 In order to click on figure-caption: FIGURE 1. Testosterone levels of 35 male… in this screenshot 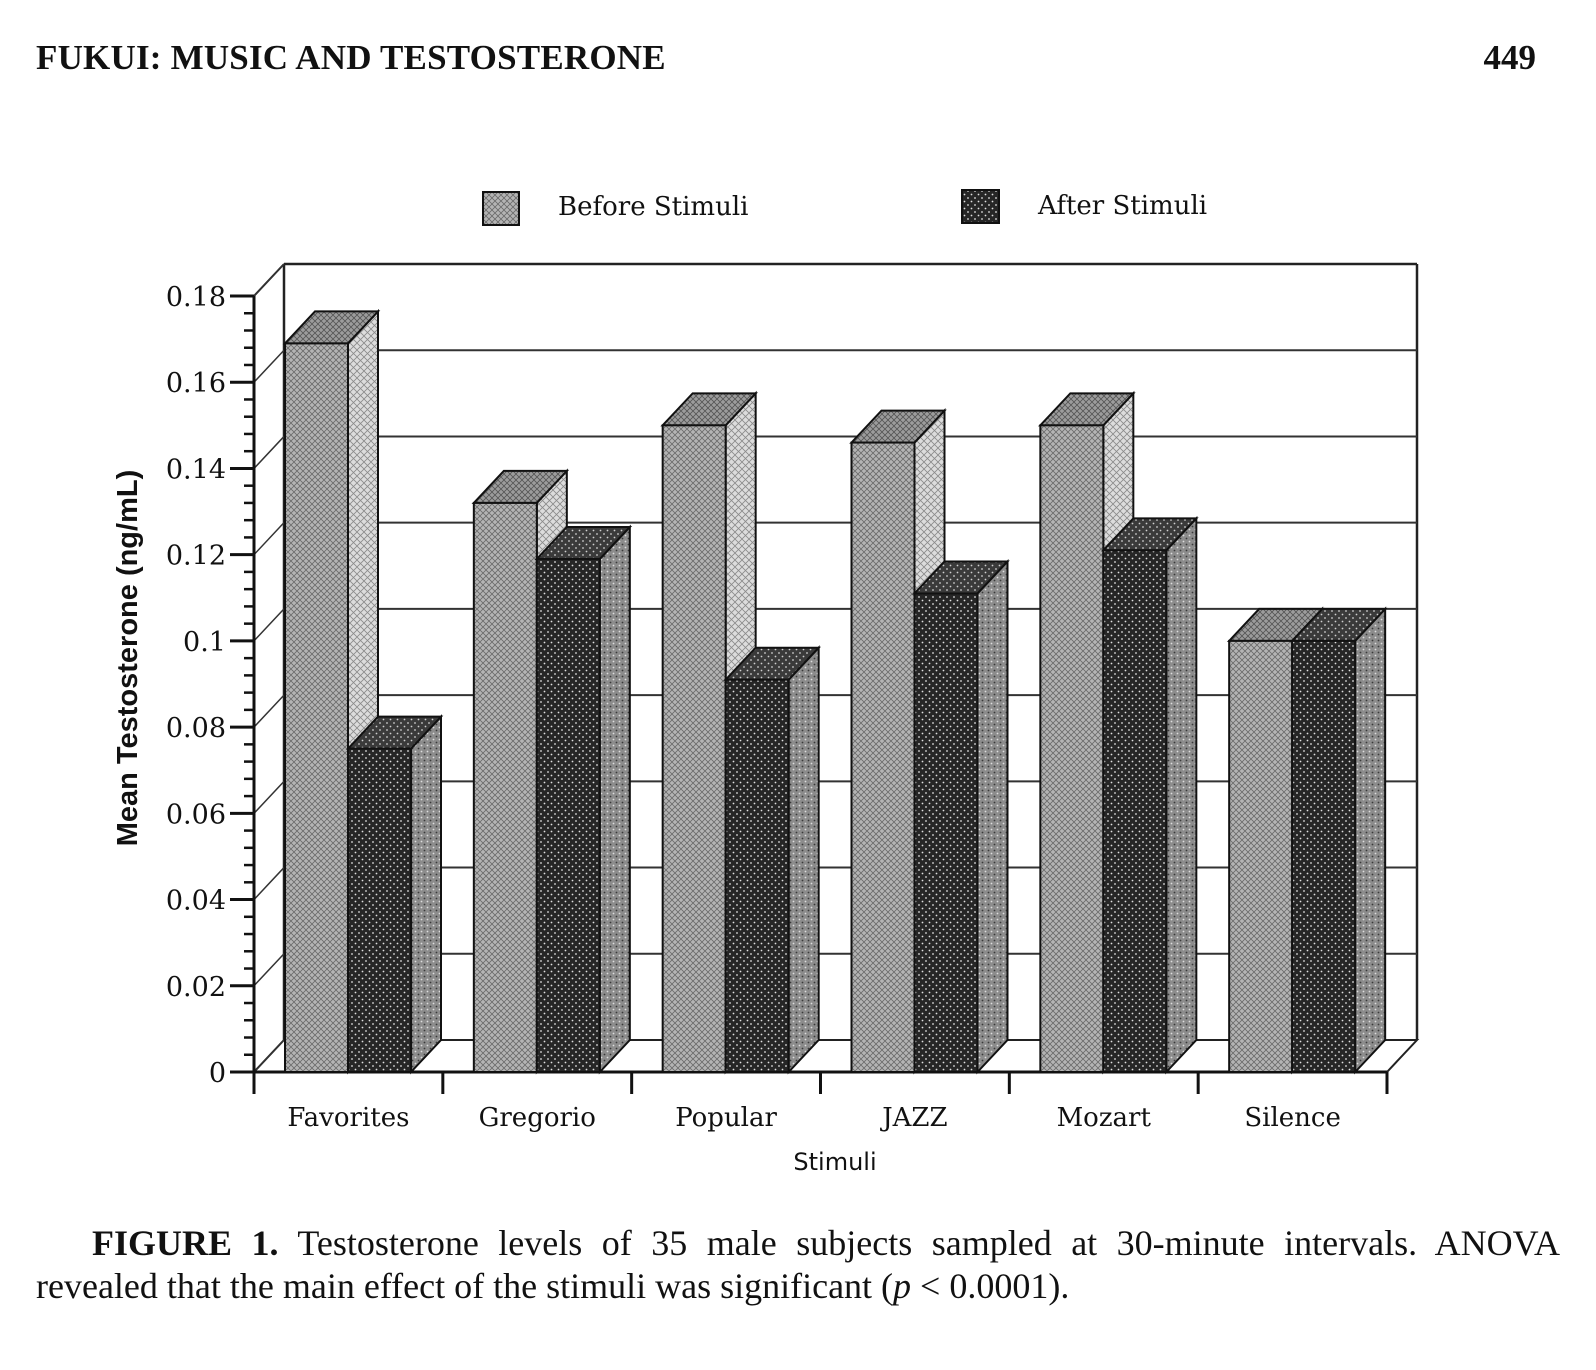, I will do `click(798, 1265)`.